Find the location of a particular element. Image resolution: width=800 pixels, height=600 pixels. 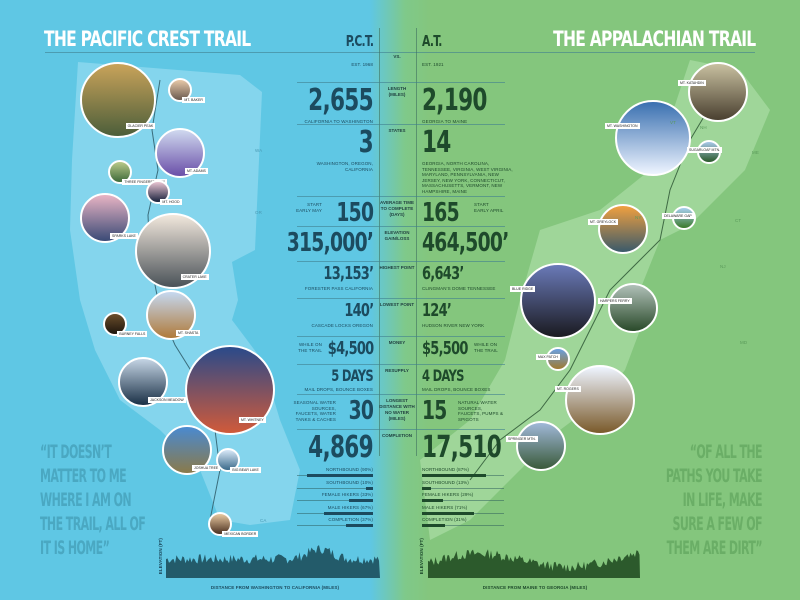

row-label-high: HIGHEST POINT is located at coordinates (397, 267).